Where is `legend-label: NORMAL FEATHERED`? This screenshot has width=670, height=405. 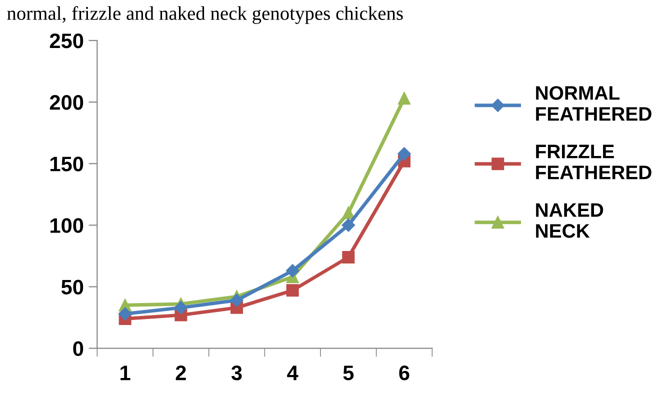
legend-label: NORMAL FEATHERED is located at coordinates (594, 103).